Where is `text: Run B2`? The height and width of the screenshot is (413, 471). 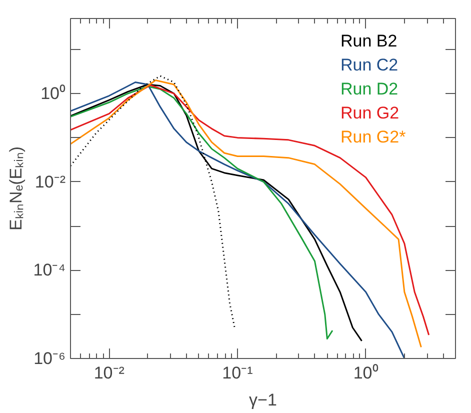 text: Run B2 is located at coordinates (369, 41).